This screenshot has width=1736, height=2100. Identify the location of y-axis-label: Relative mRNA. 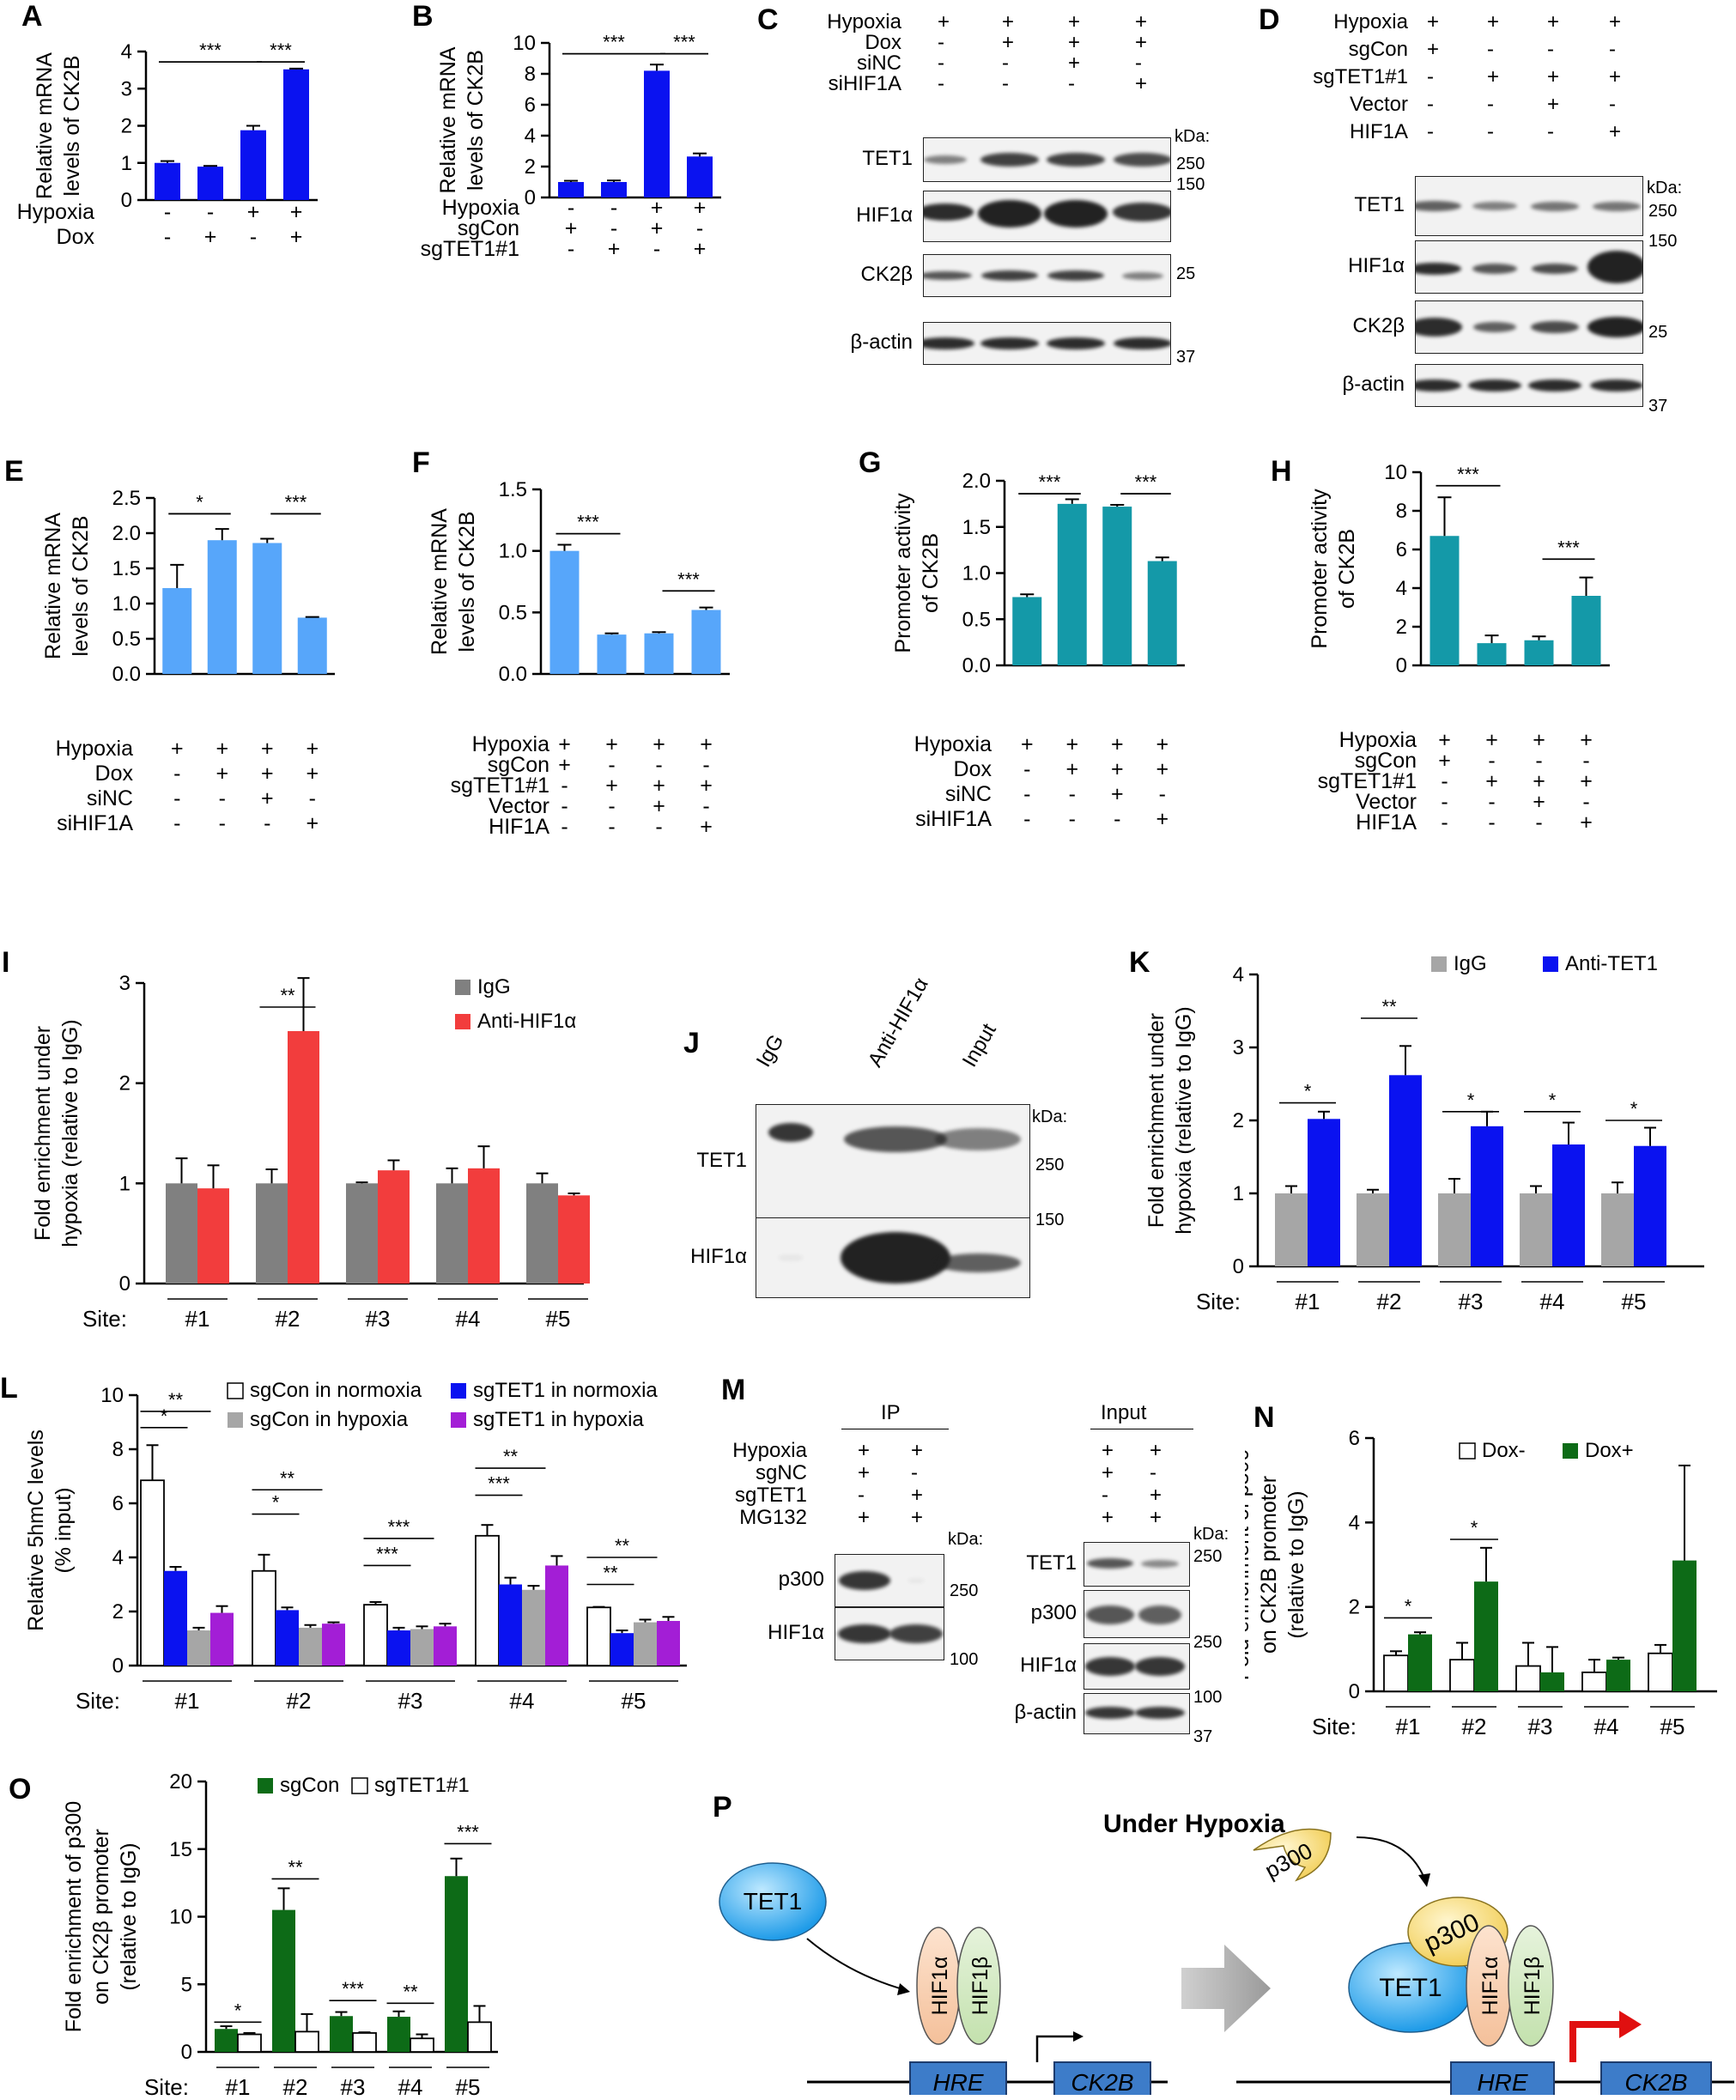
(448, 119).